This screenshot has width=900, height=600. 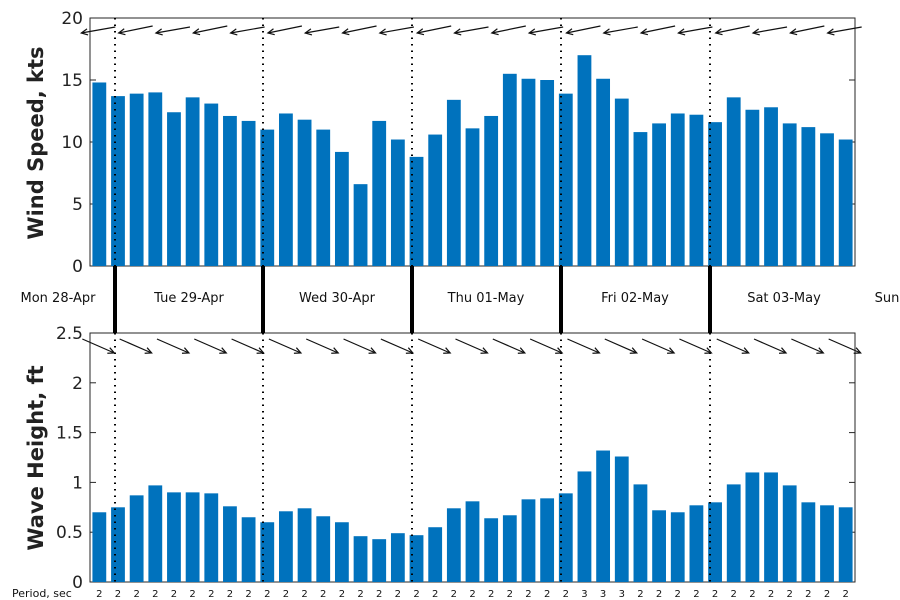 What do you see at coordinates (72, 19) in the screenshot?
I see `y-tick-label: 20` at bounding box center [72, 19].